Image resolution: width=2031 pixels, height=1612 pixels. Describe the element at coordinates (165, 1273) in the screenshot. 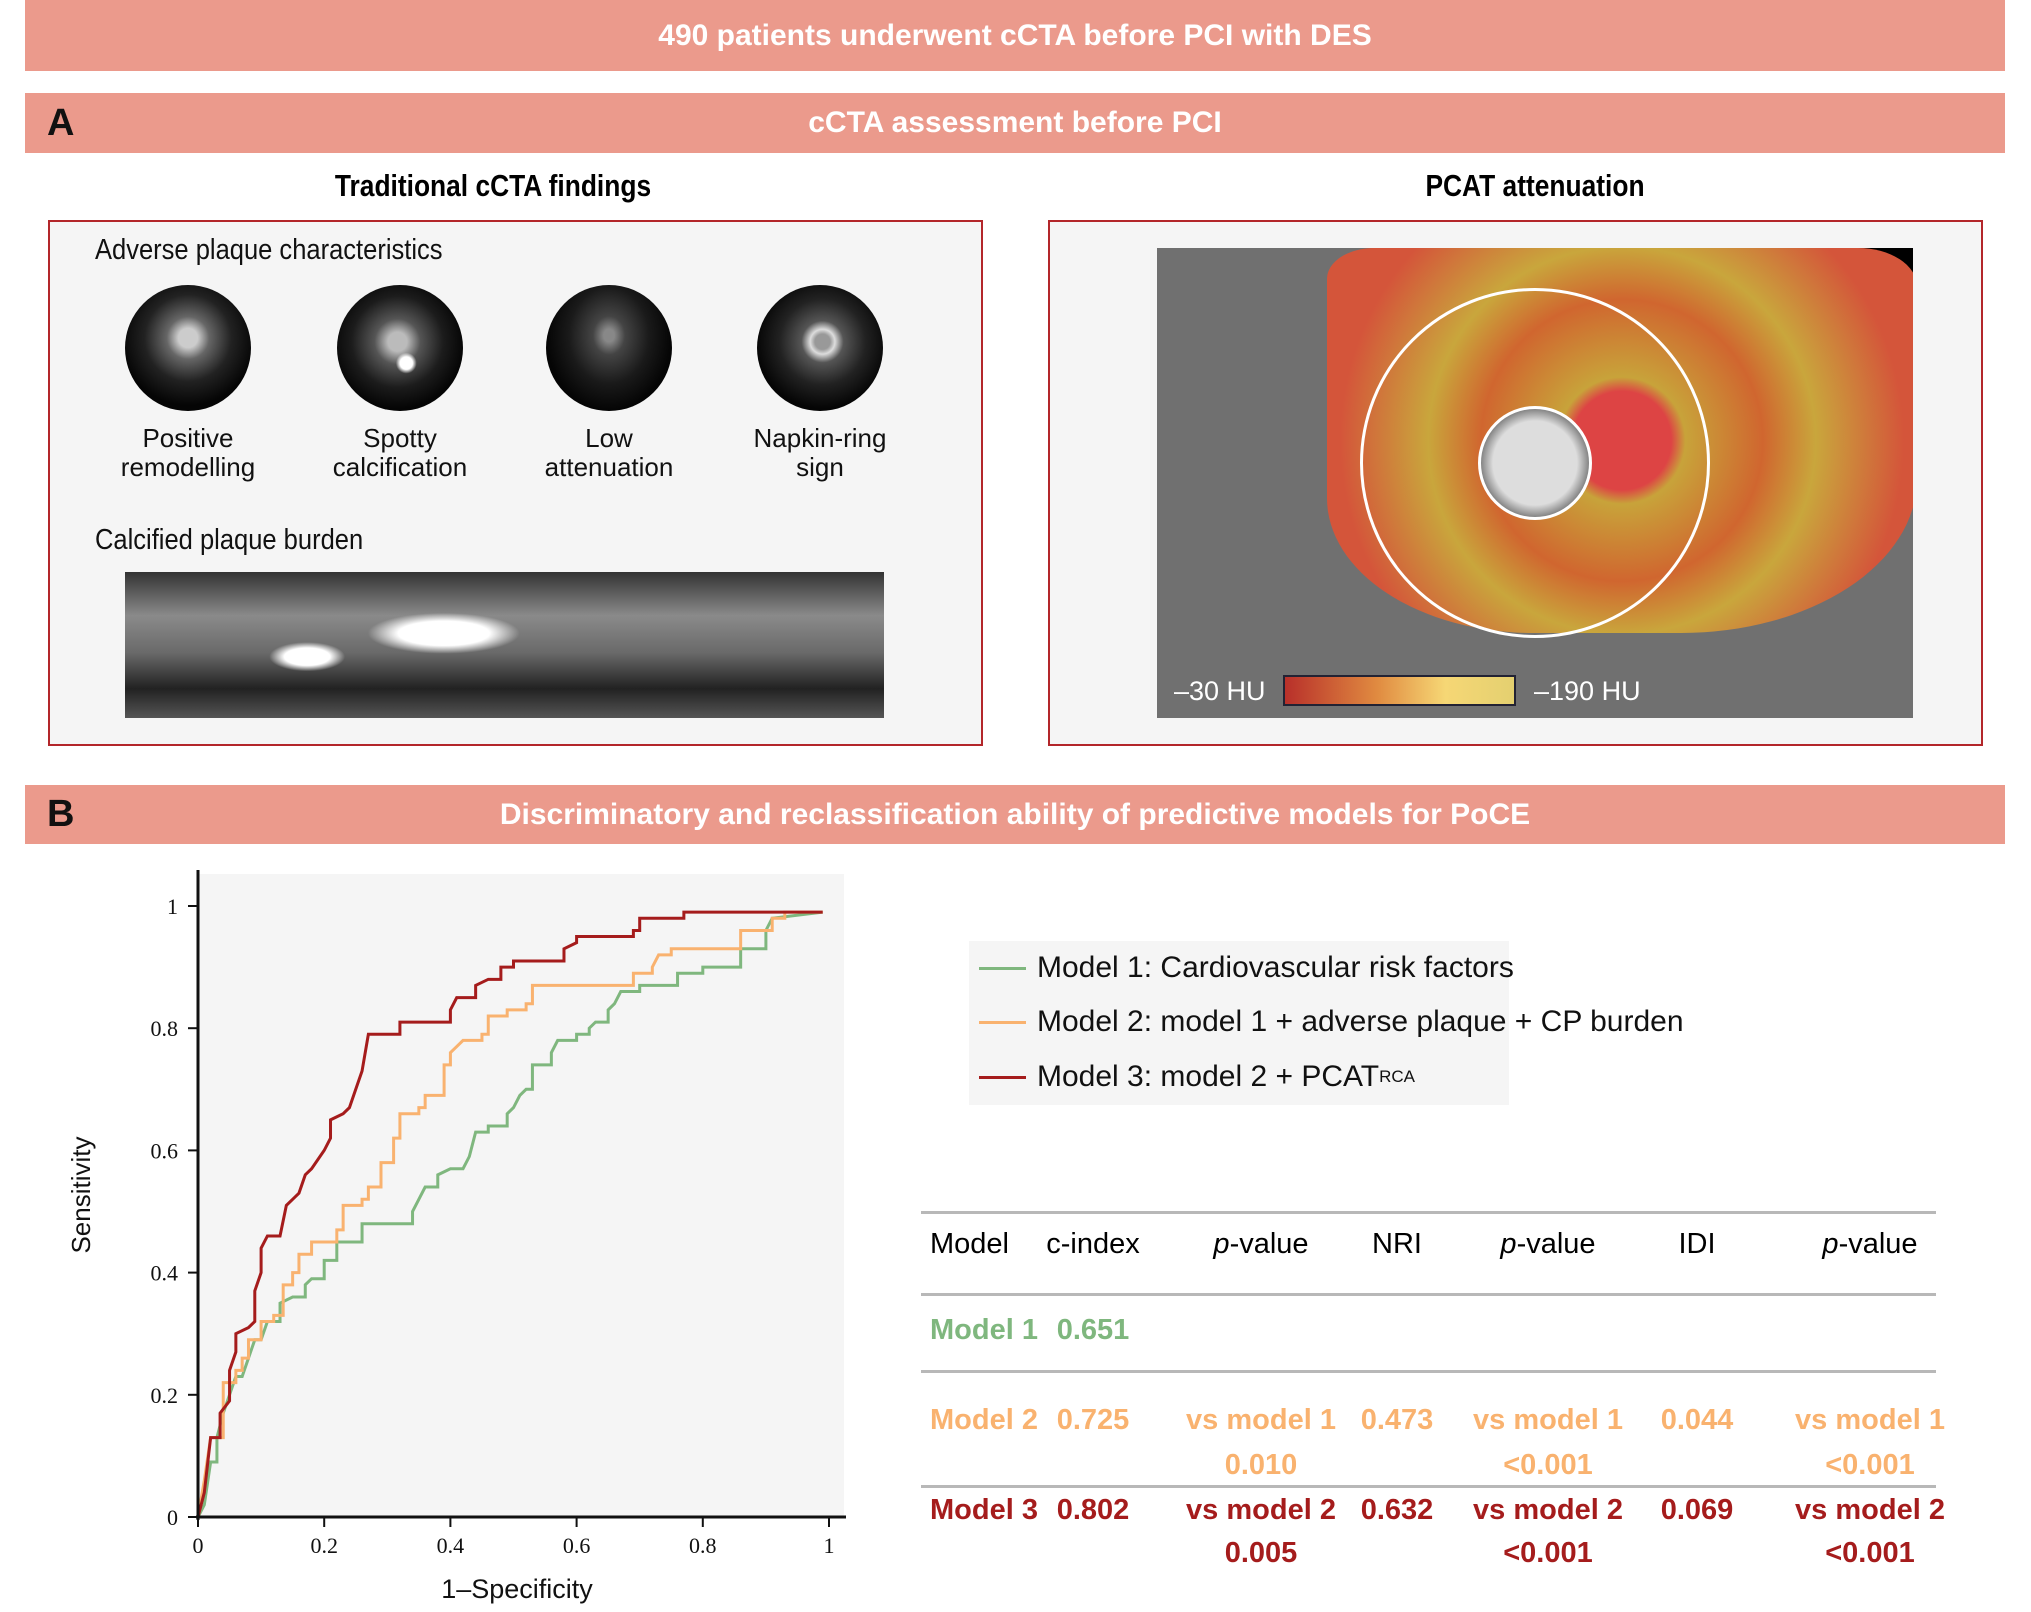

I see `y-tick-label: 0.4` at that location.